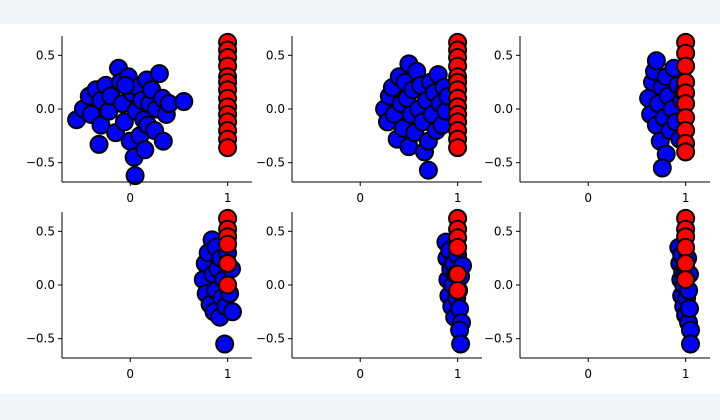 The image size is (720, 420). I want to click on subplot-3: 0 1 −0.5 0.0 0.5, so click(597, 118).